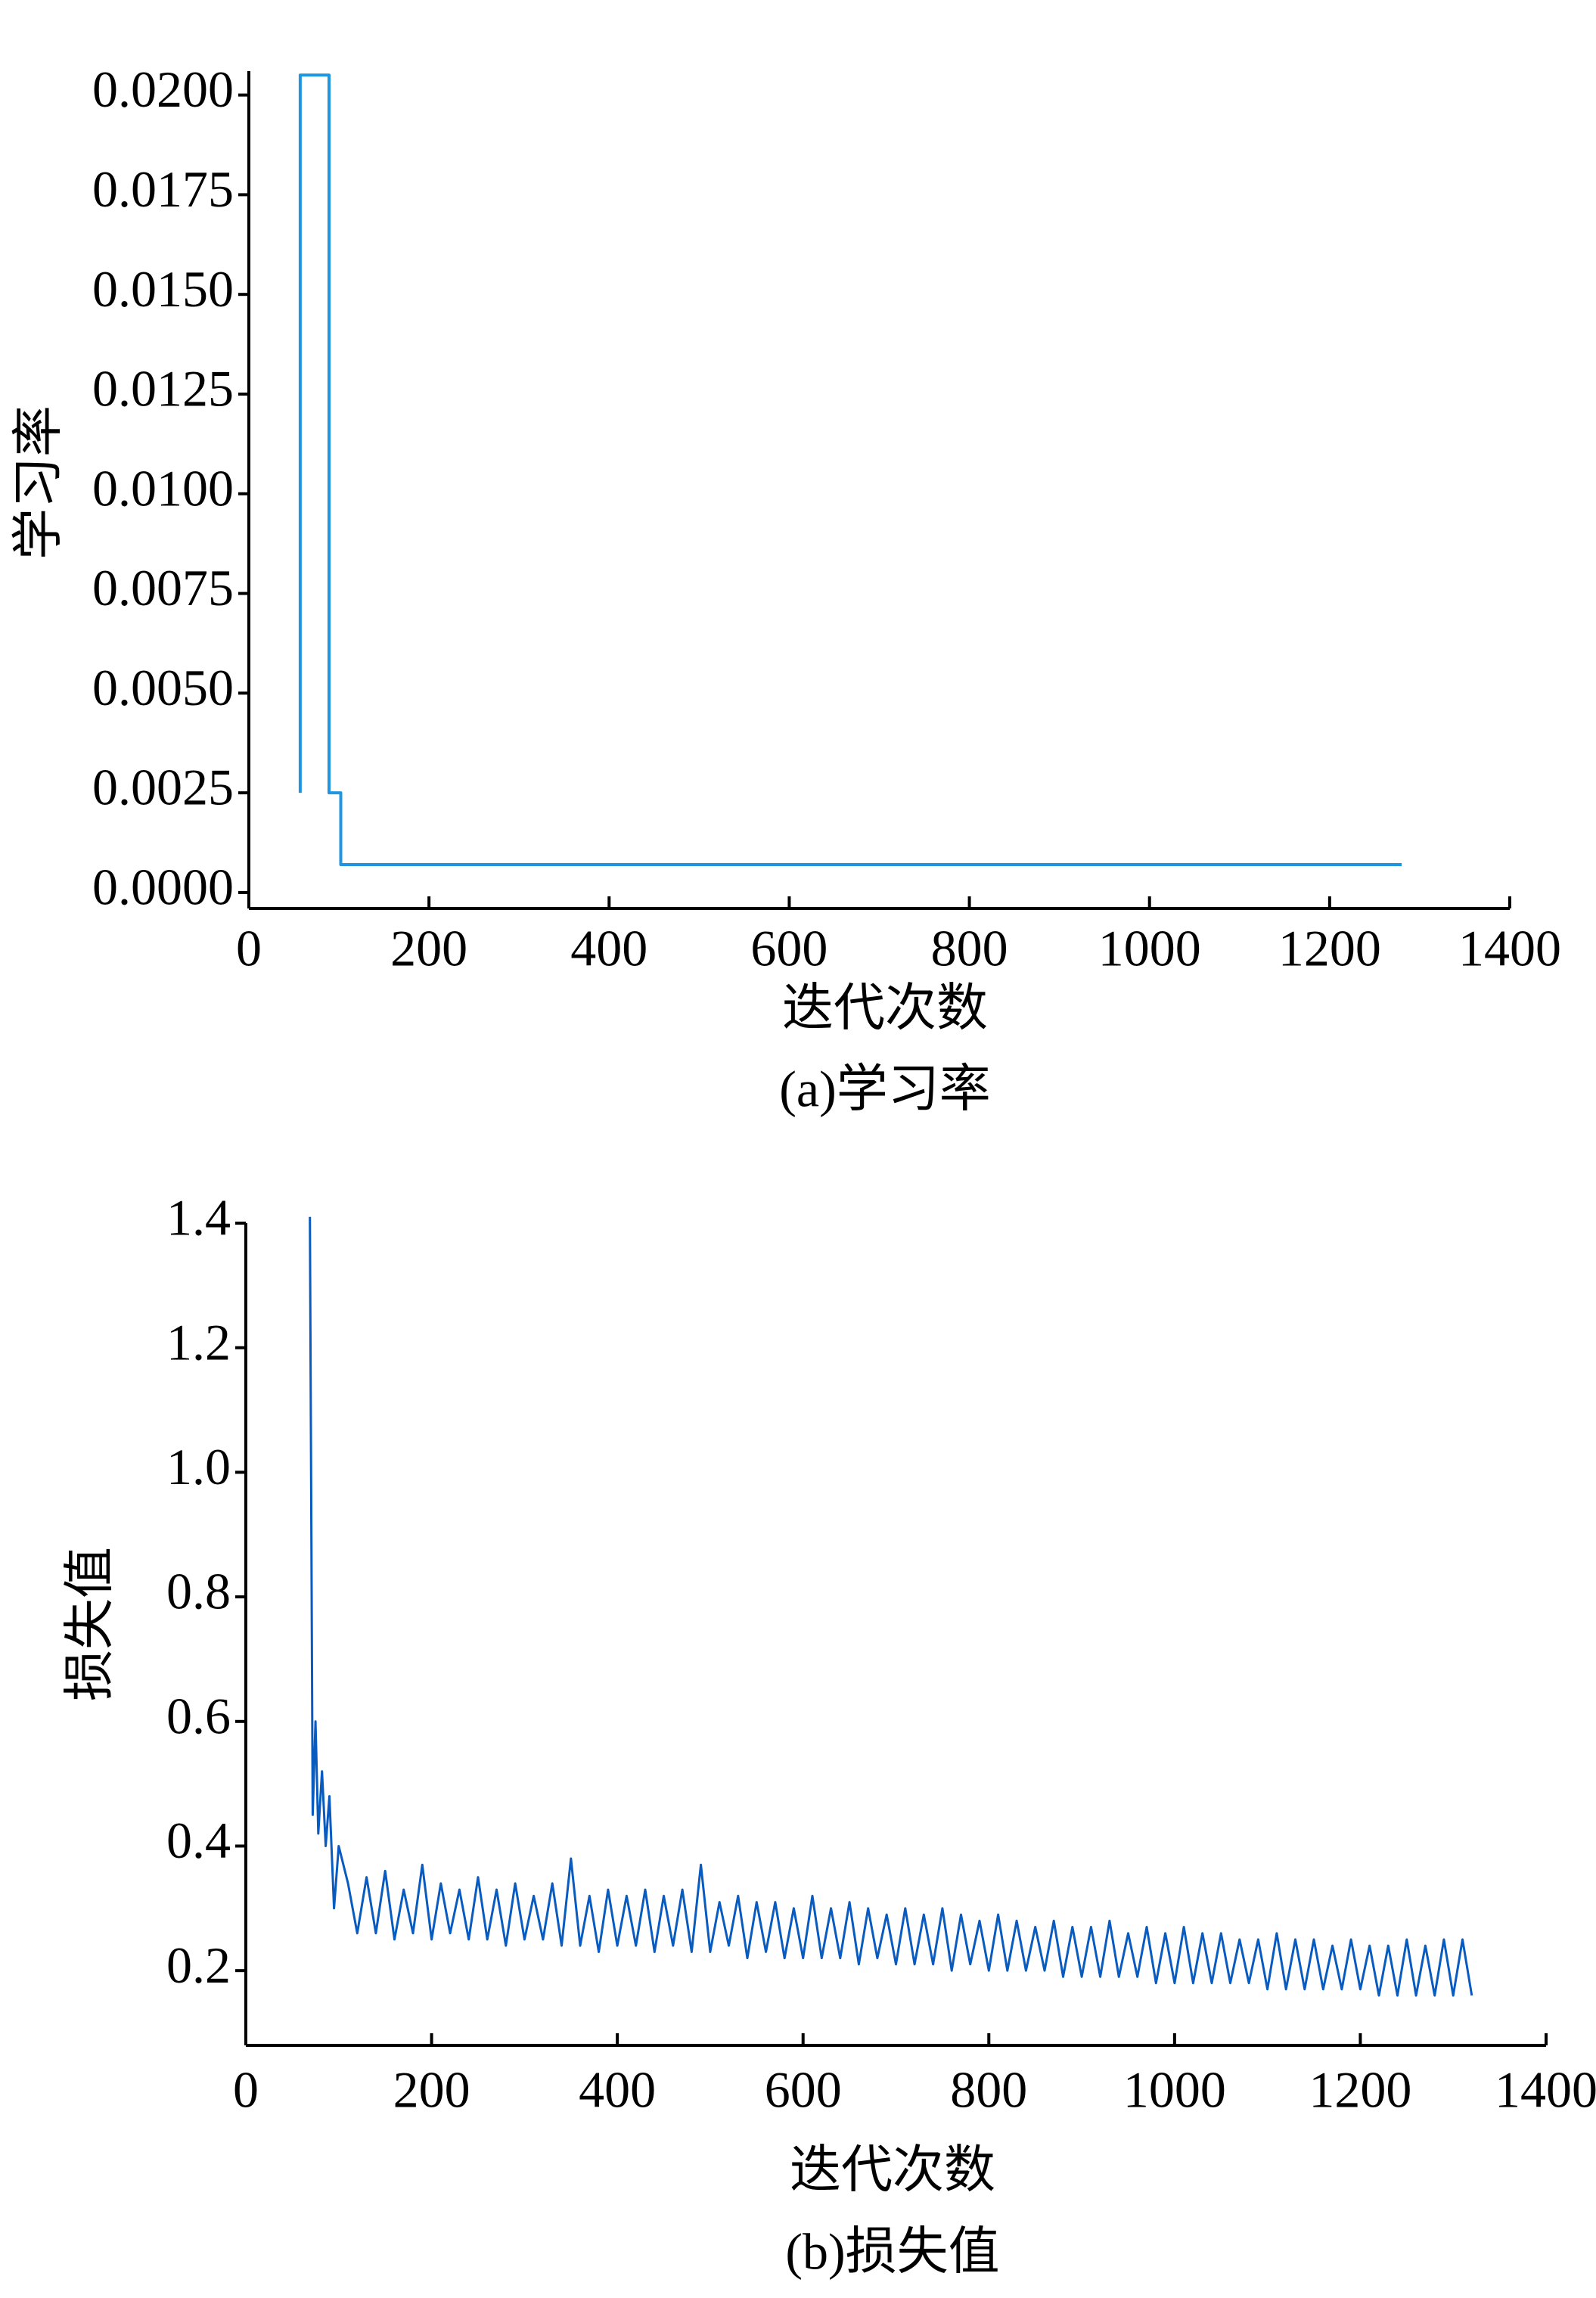 The width and height of the screenshot is (1596, 2298). I want to click on y-tick-label: 0.0200, so click(163, 89).